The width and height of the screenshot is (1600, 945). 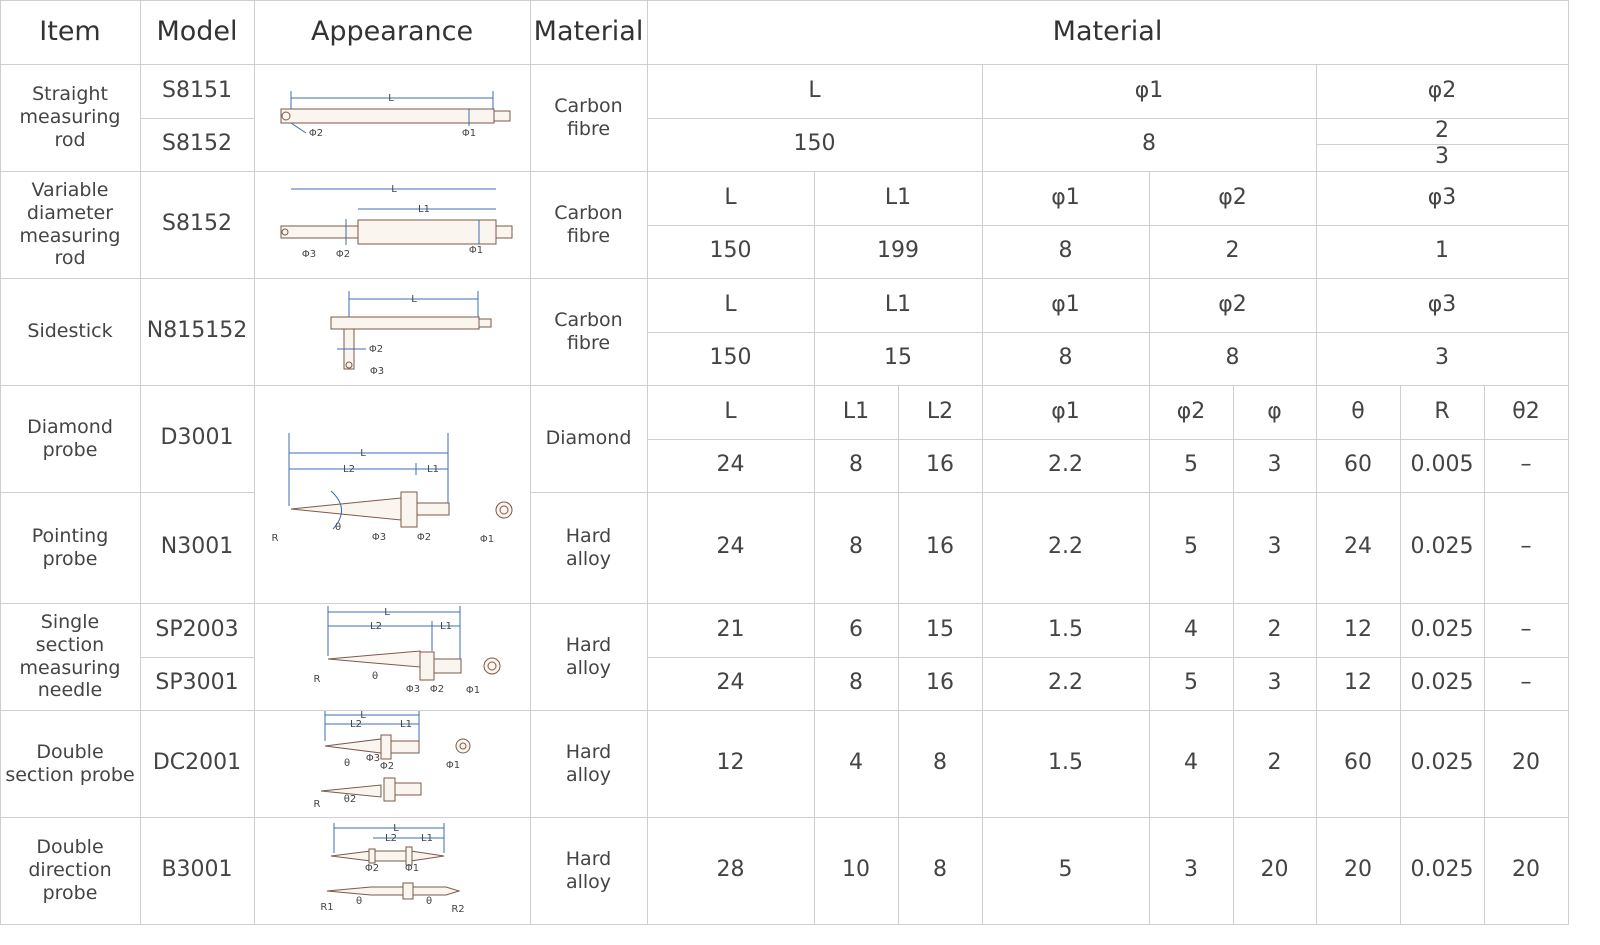 I want to click on value-cell: 8, so click(x=856, y=683).